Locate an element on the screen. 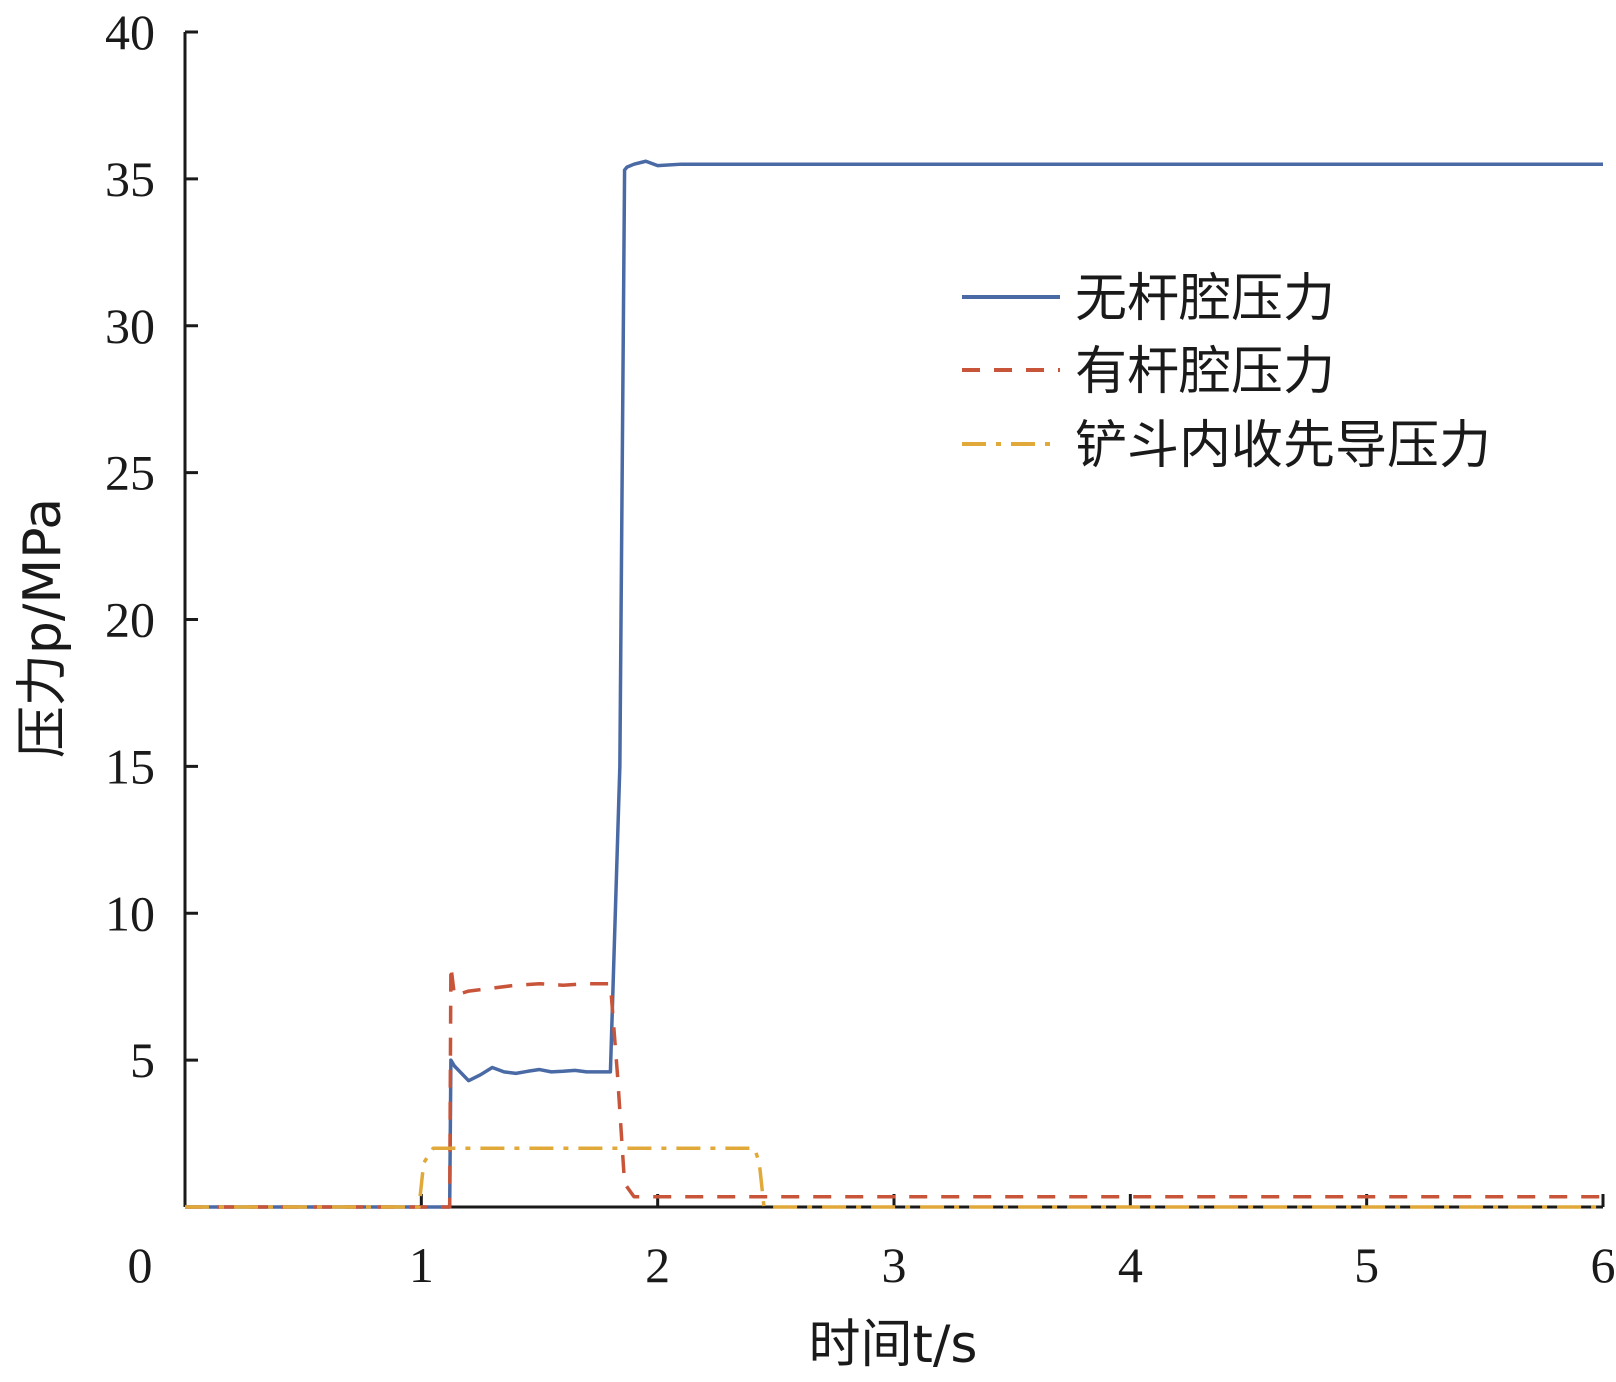 The image size is (1616, 1382). x-tick-label: 3 is located at coordinates (894, 1265).